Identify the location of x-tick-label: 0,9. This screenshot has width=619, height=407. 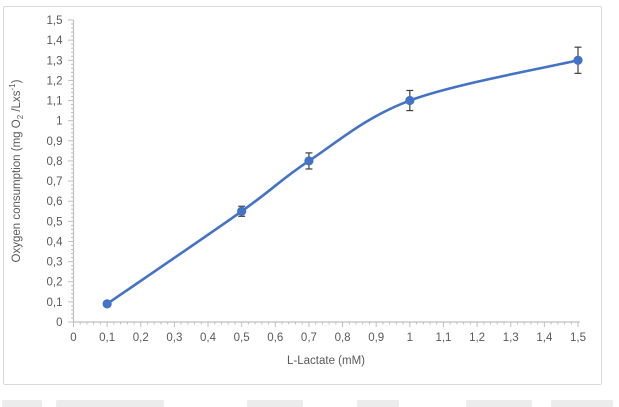
(376, 338).